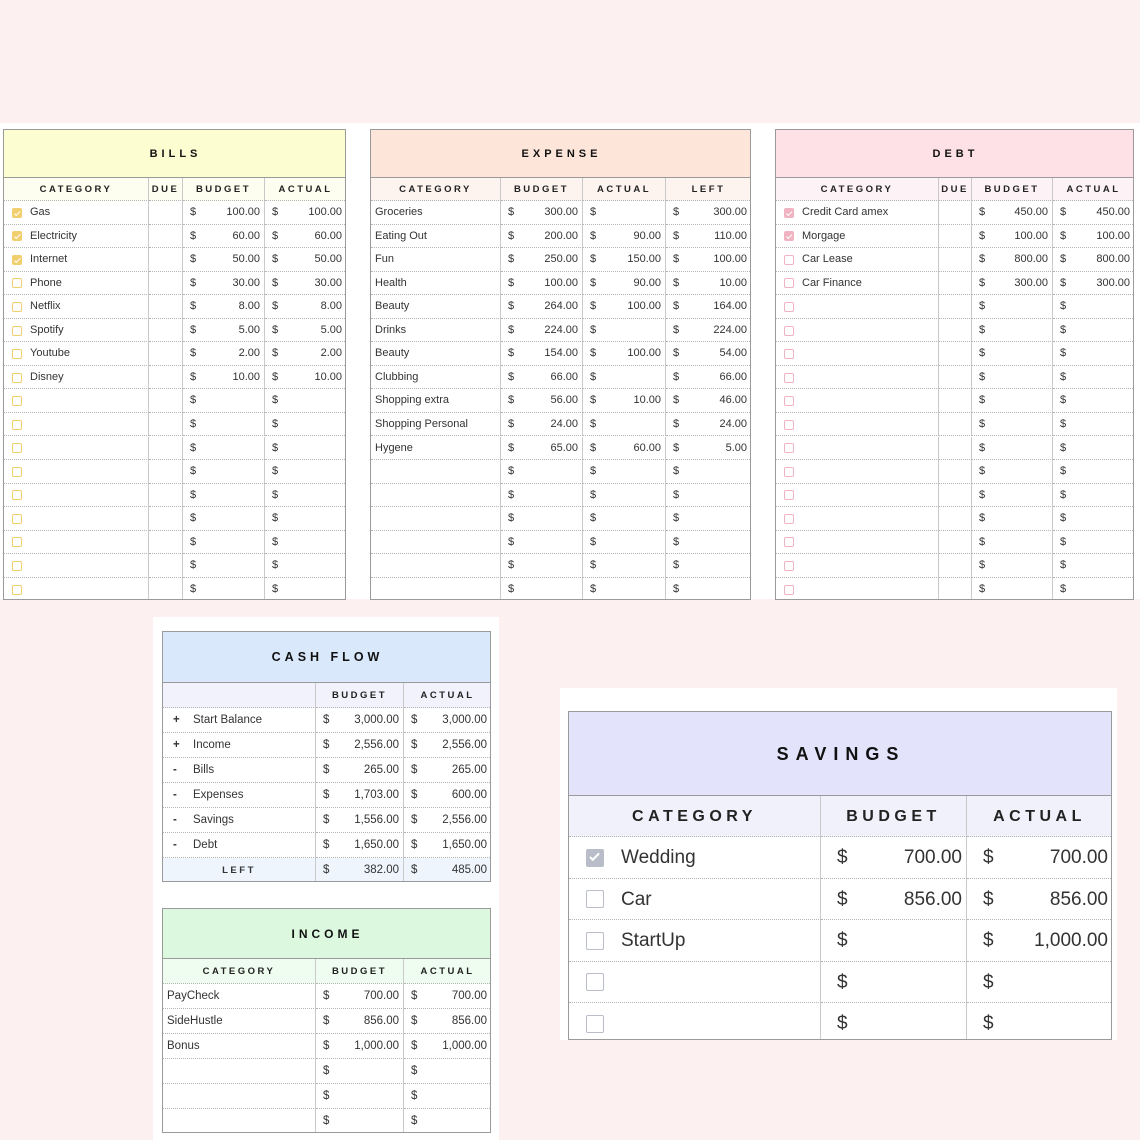 The width and height of the screenshot is (1140, 1140). Describe the element at coordinates (560, 154) in the screenshot. I see `table-title: EXPENSE` at that location.